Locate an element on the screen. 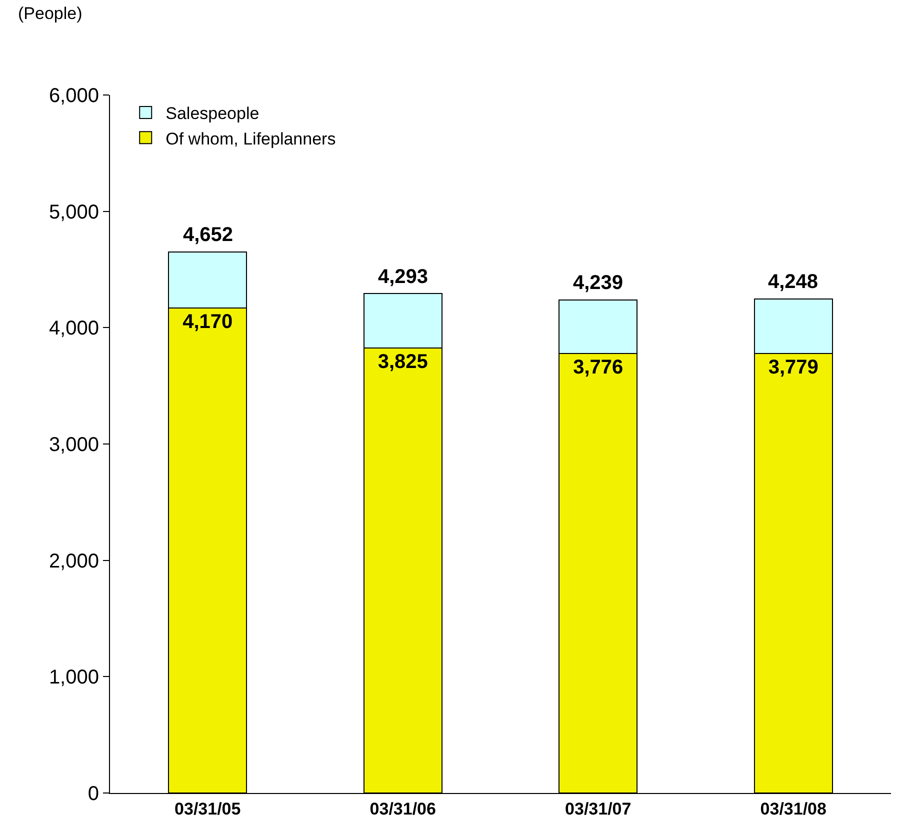 The image size is (911, 838). x-tick-label: 03/31/07 is located at coordinates (598, 808).